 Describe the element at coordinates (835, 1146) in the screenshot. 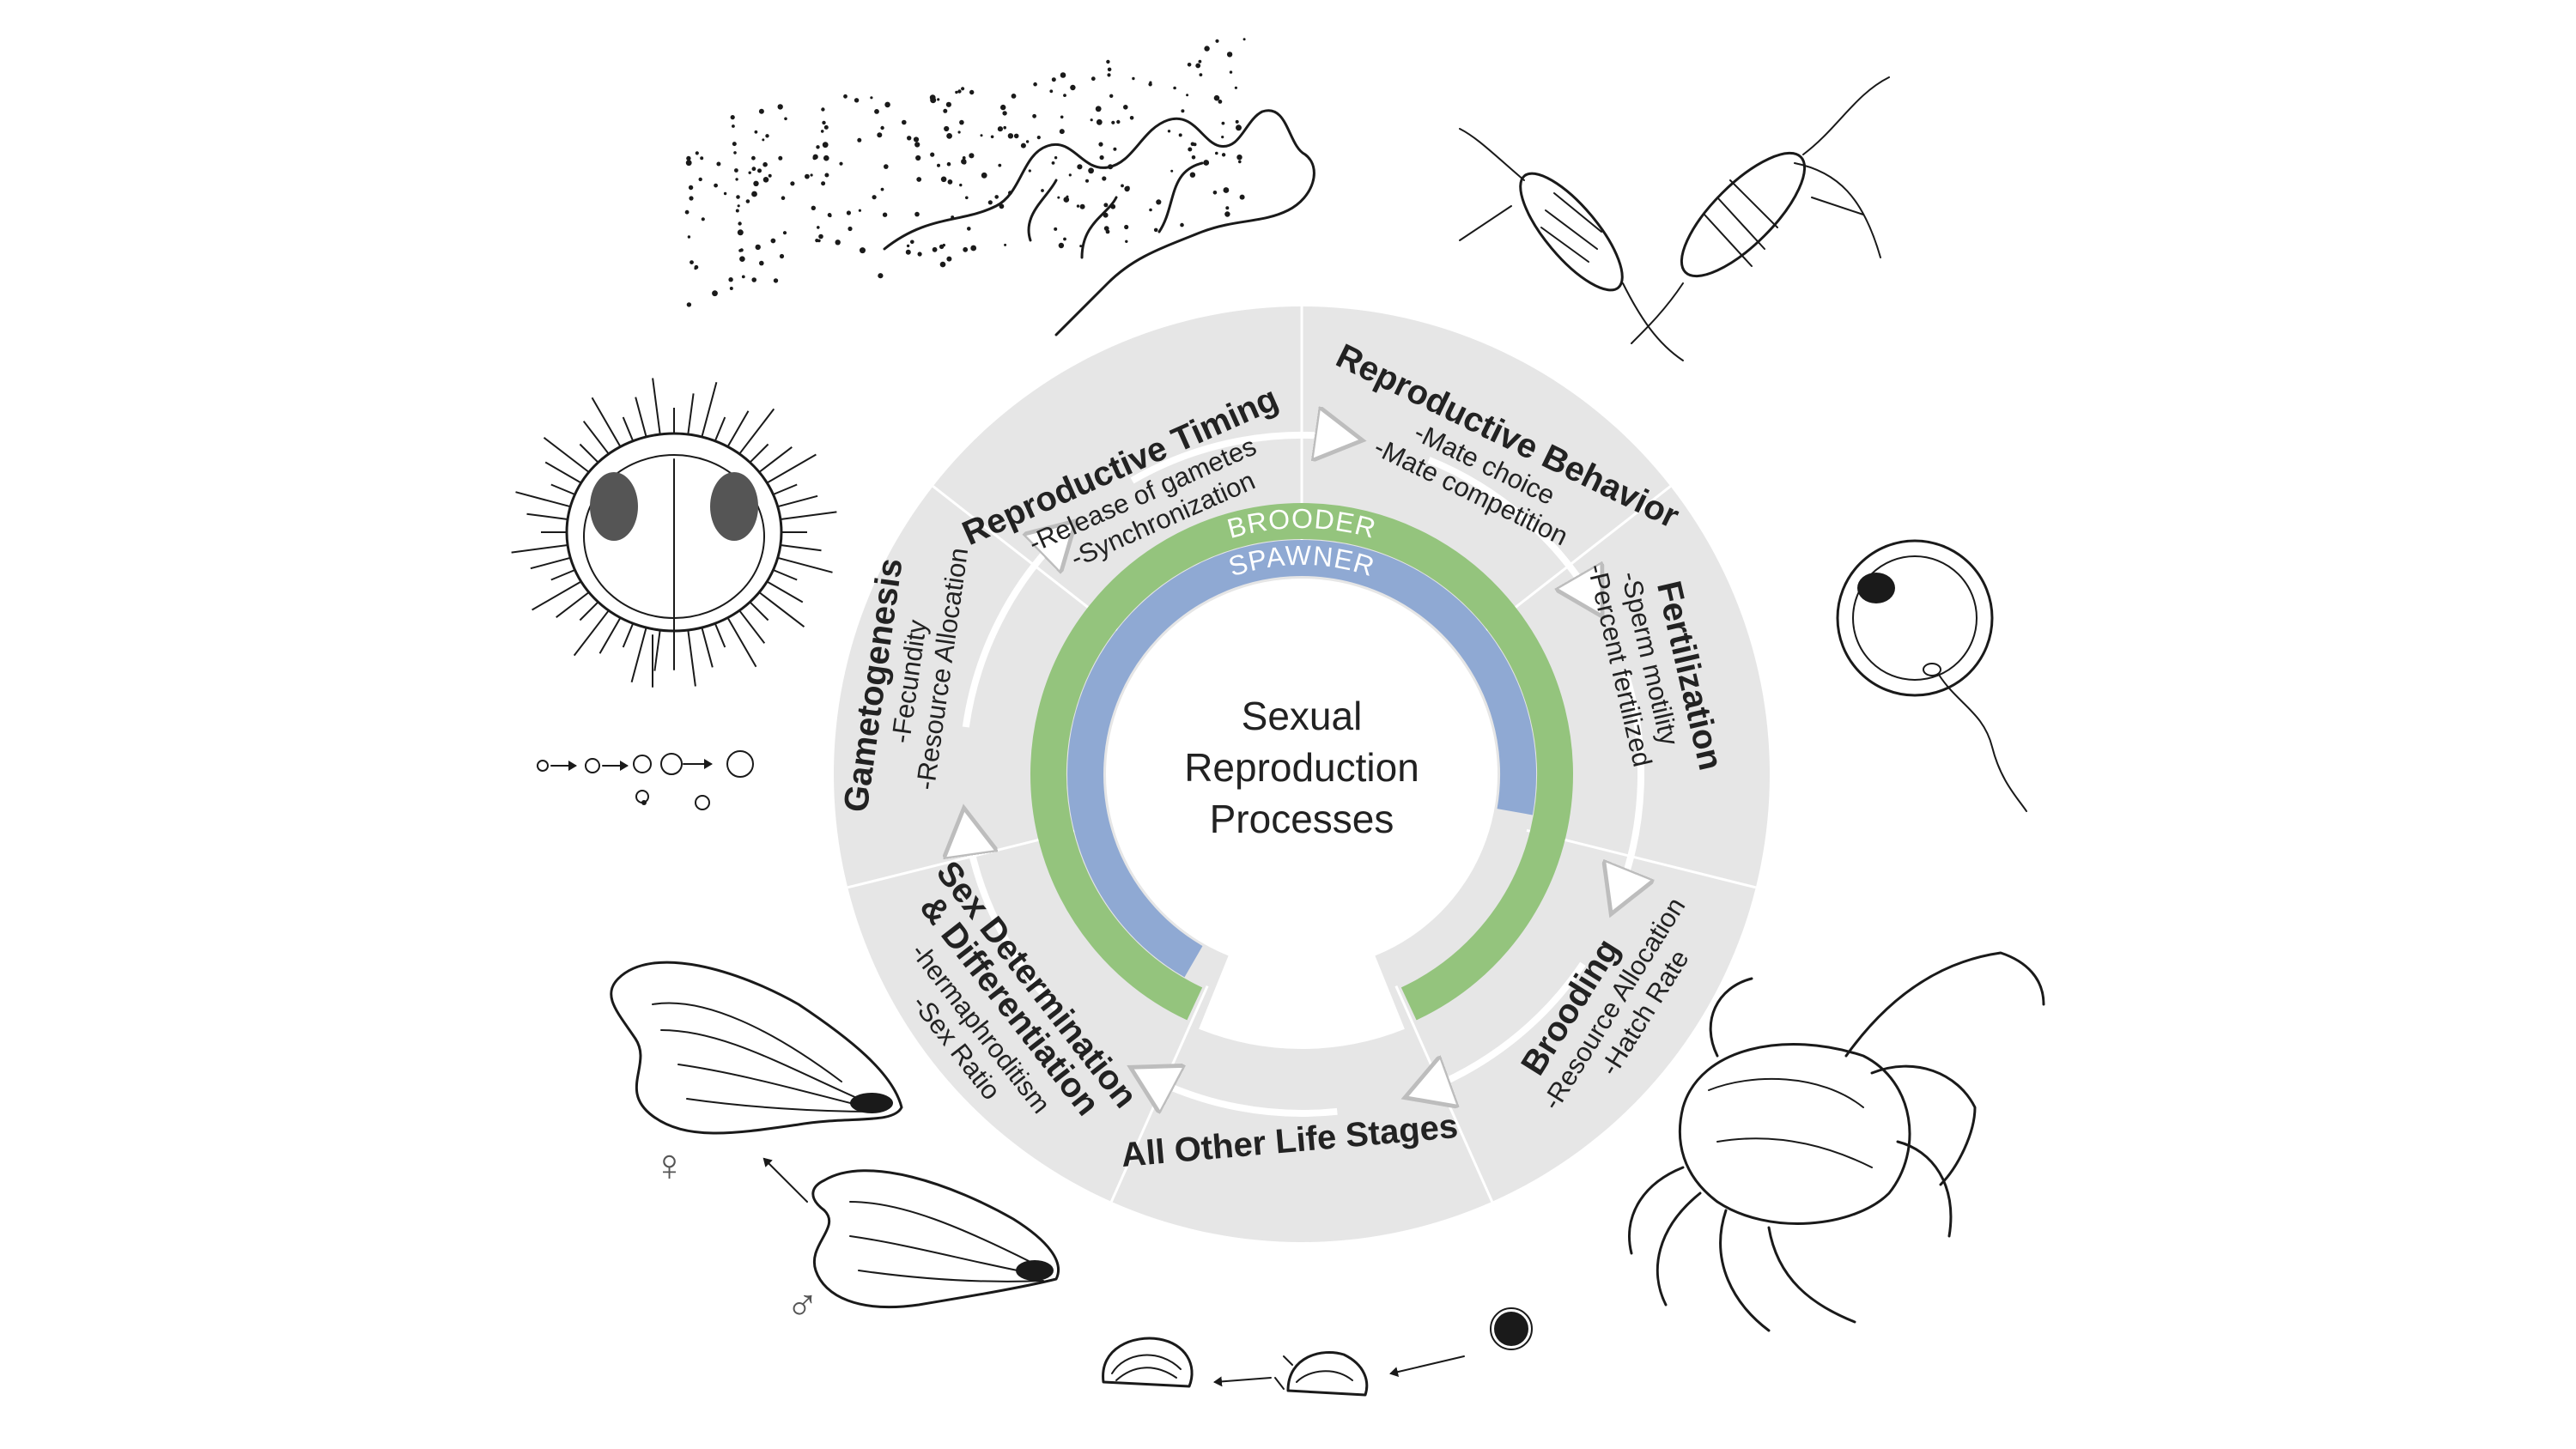

I see `oyster-icon: ♀ ♂` at that location.